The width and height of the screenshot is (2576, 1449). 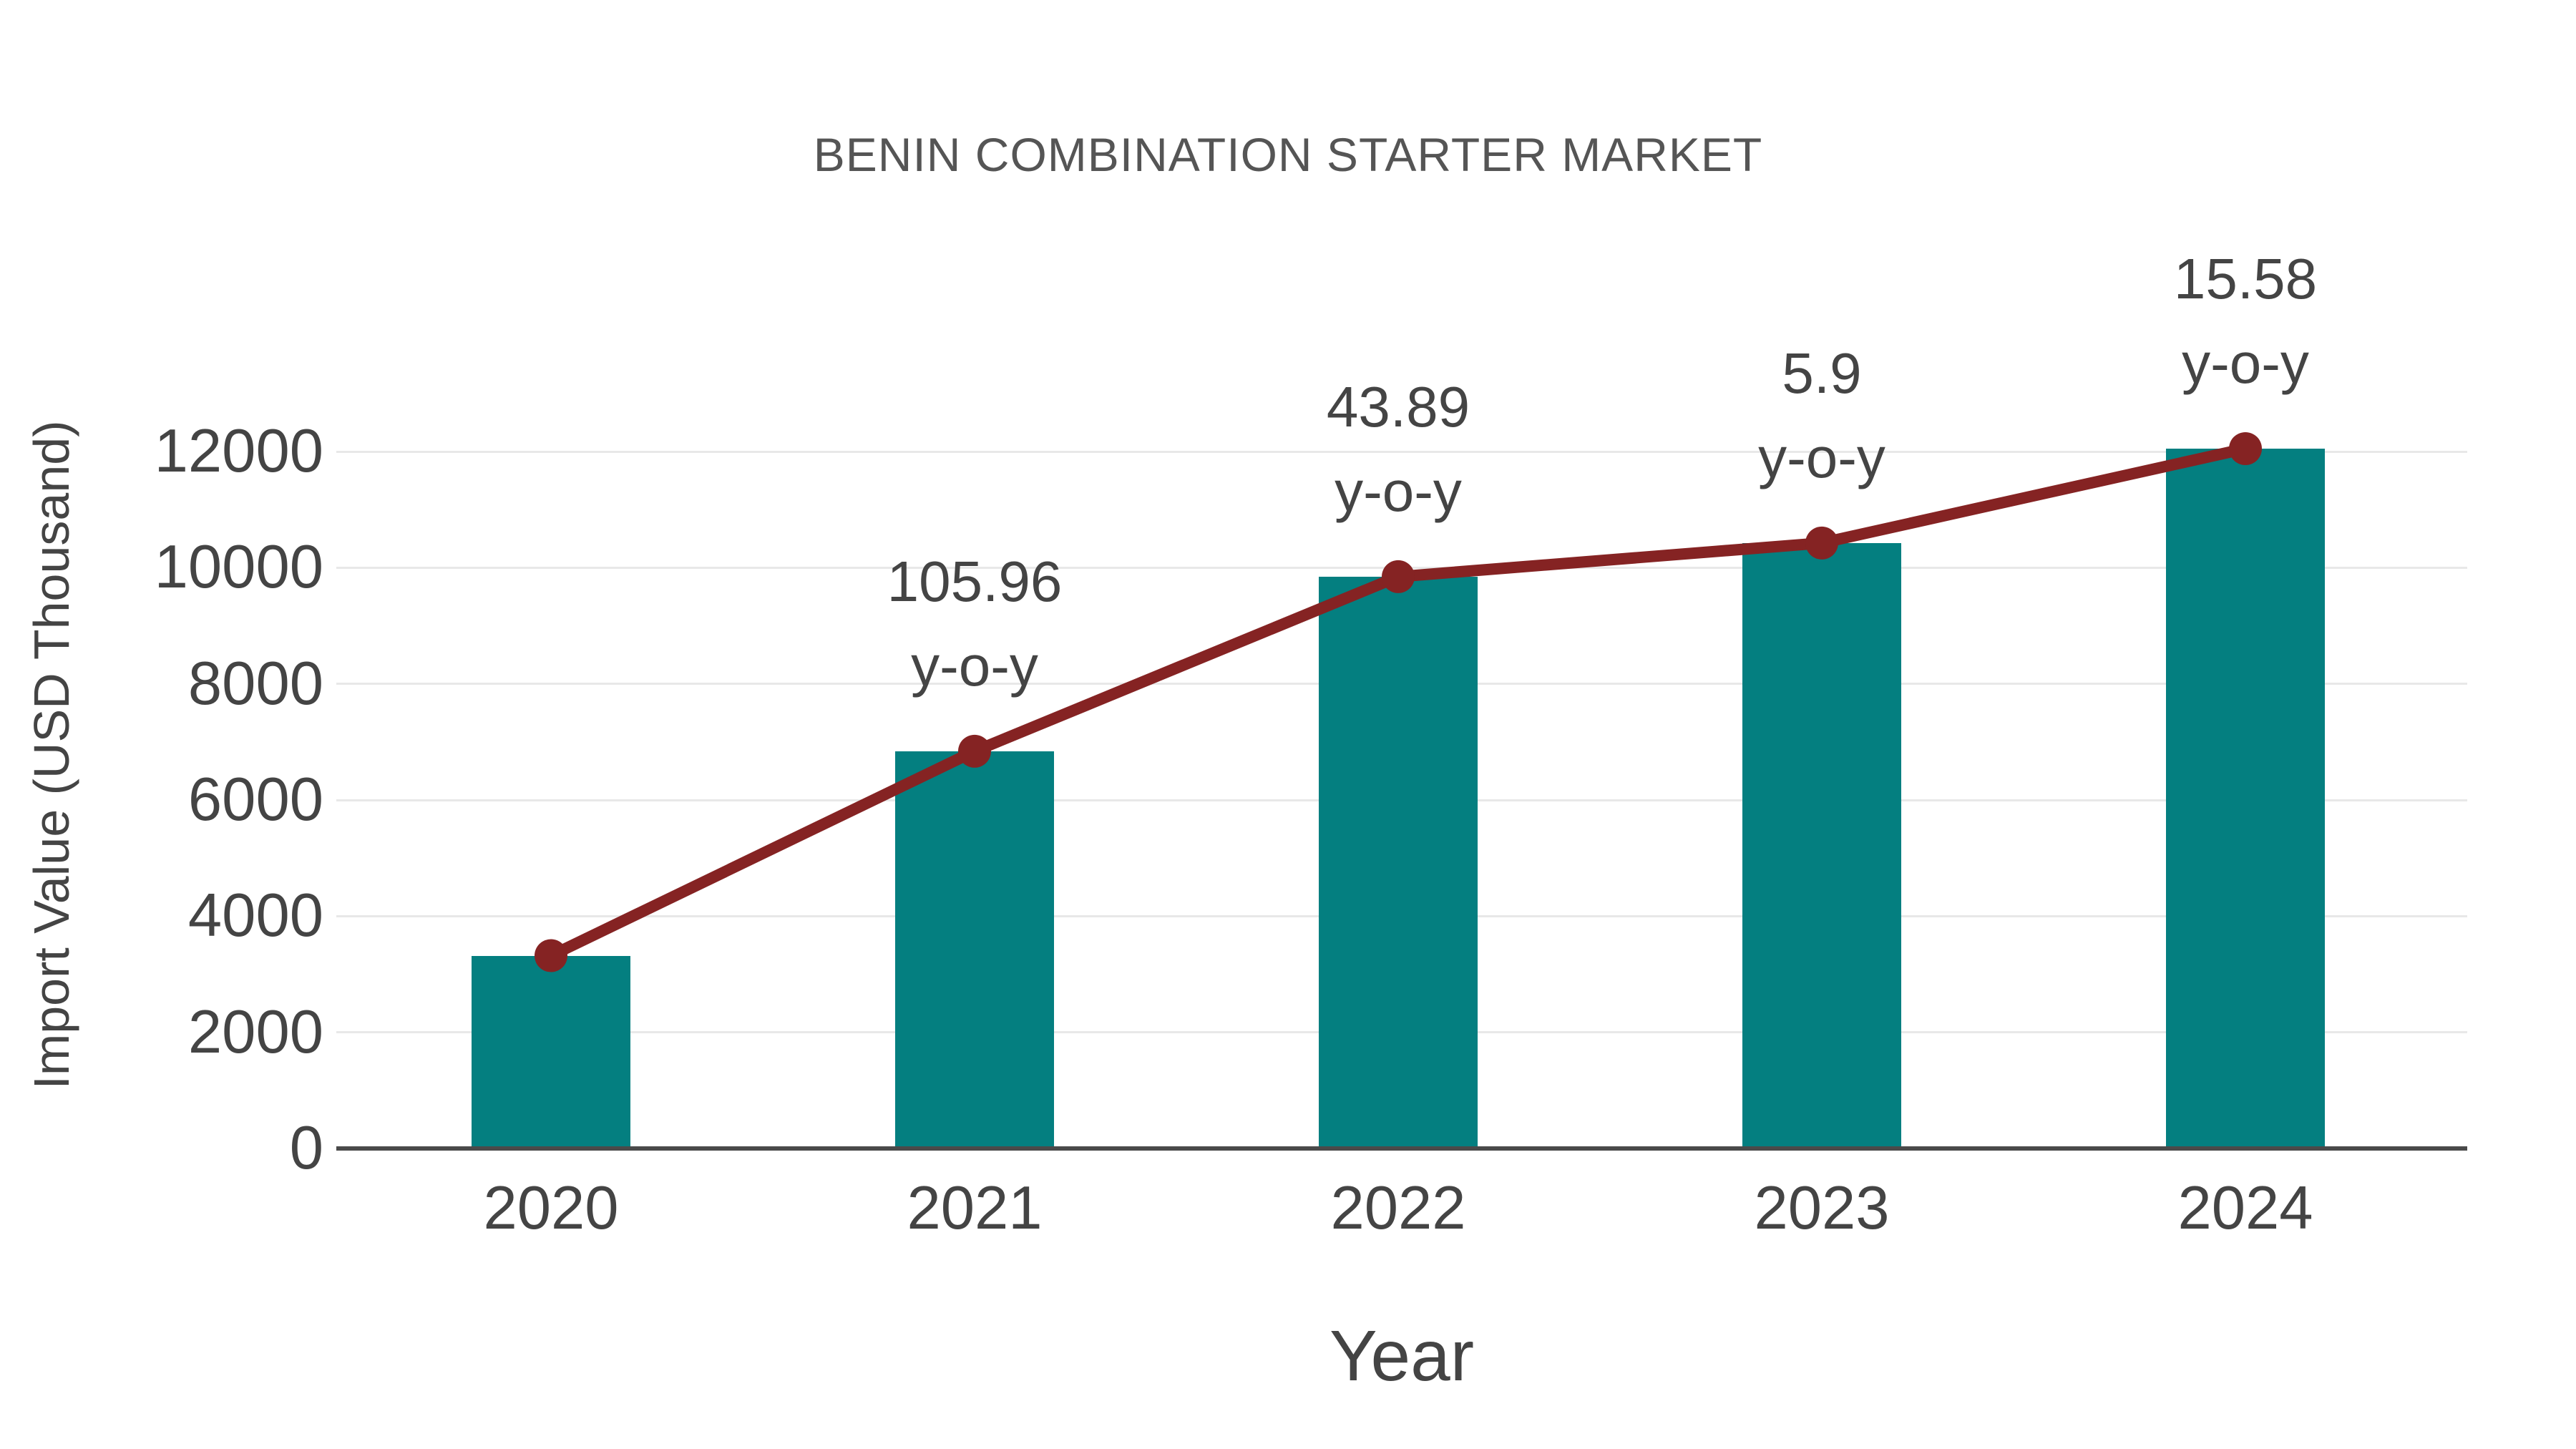 I want to click on x-axis-title: Year, so click(x=1402, y=1356).